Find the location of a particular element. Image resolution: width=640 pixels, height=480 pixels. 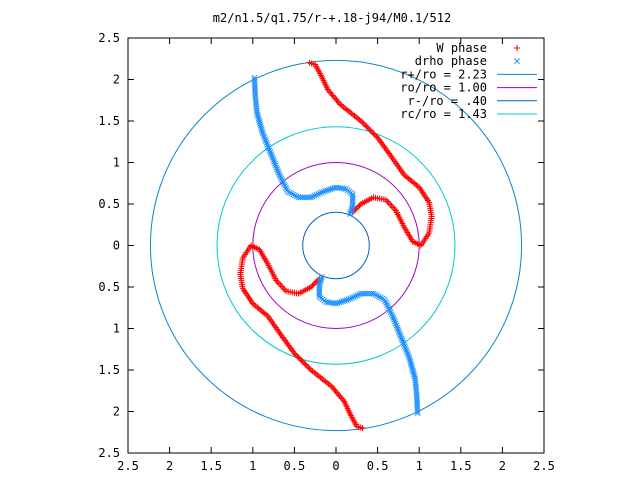

y-tick-label-0: 2.5 is located at coordinates (109, 38).